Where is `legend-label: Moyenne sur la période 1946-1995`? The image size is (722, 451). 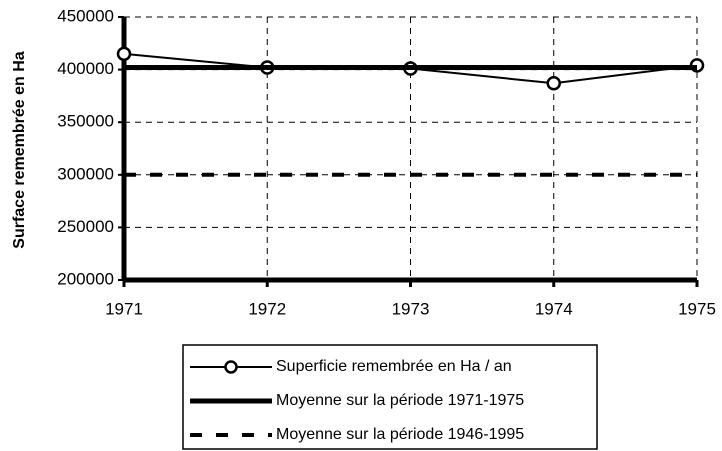 legend-label: Moyenne sur la période 1946-1995 is located at coordinates (400, 434).